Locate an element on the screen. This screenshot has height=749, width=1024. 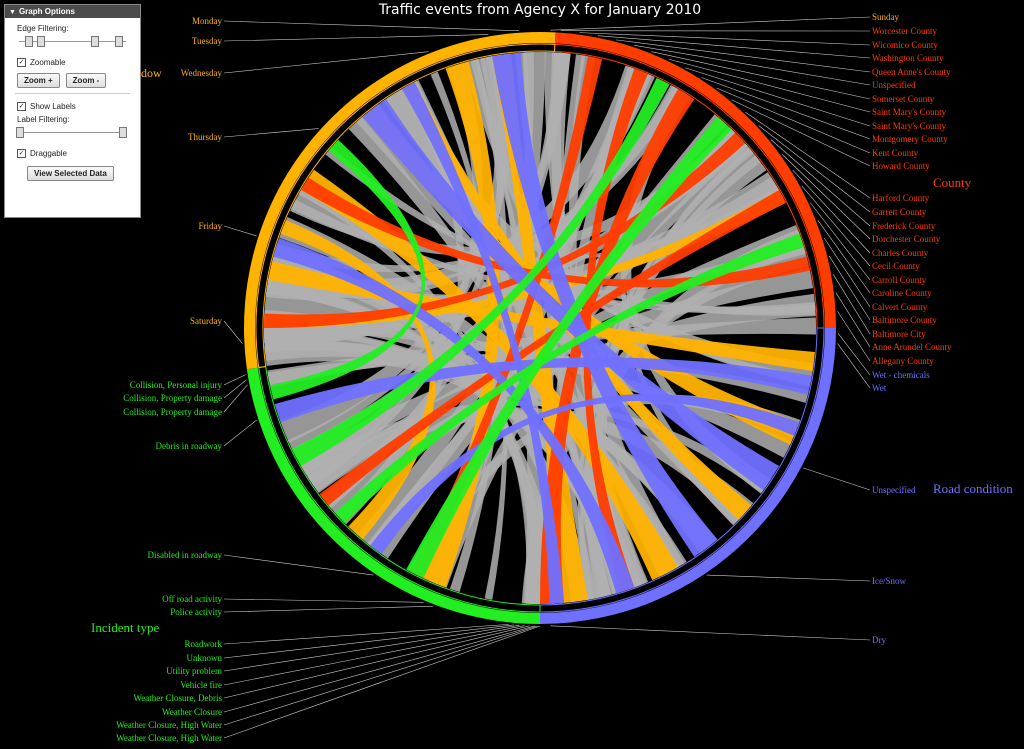
county-label: Garrett County is located at coordinates (899, 212).